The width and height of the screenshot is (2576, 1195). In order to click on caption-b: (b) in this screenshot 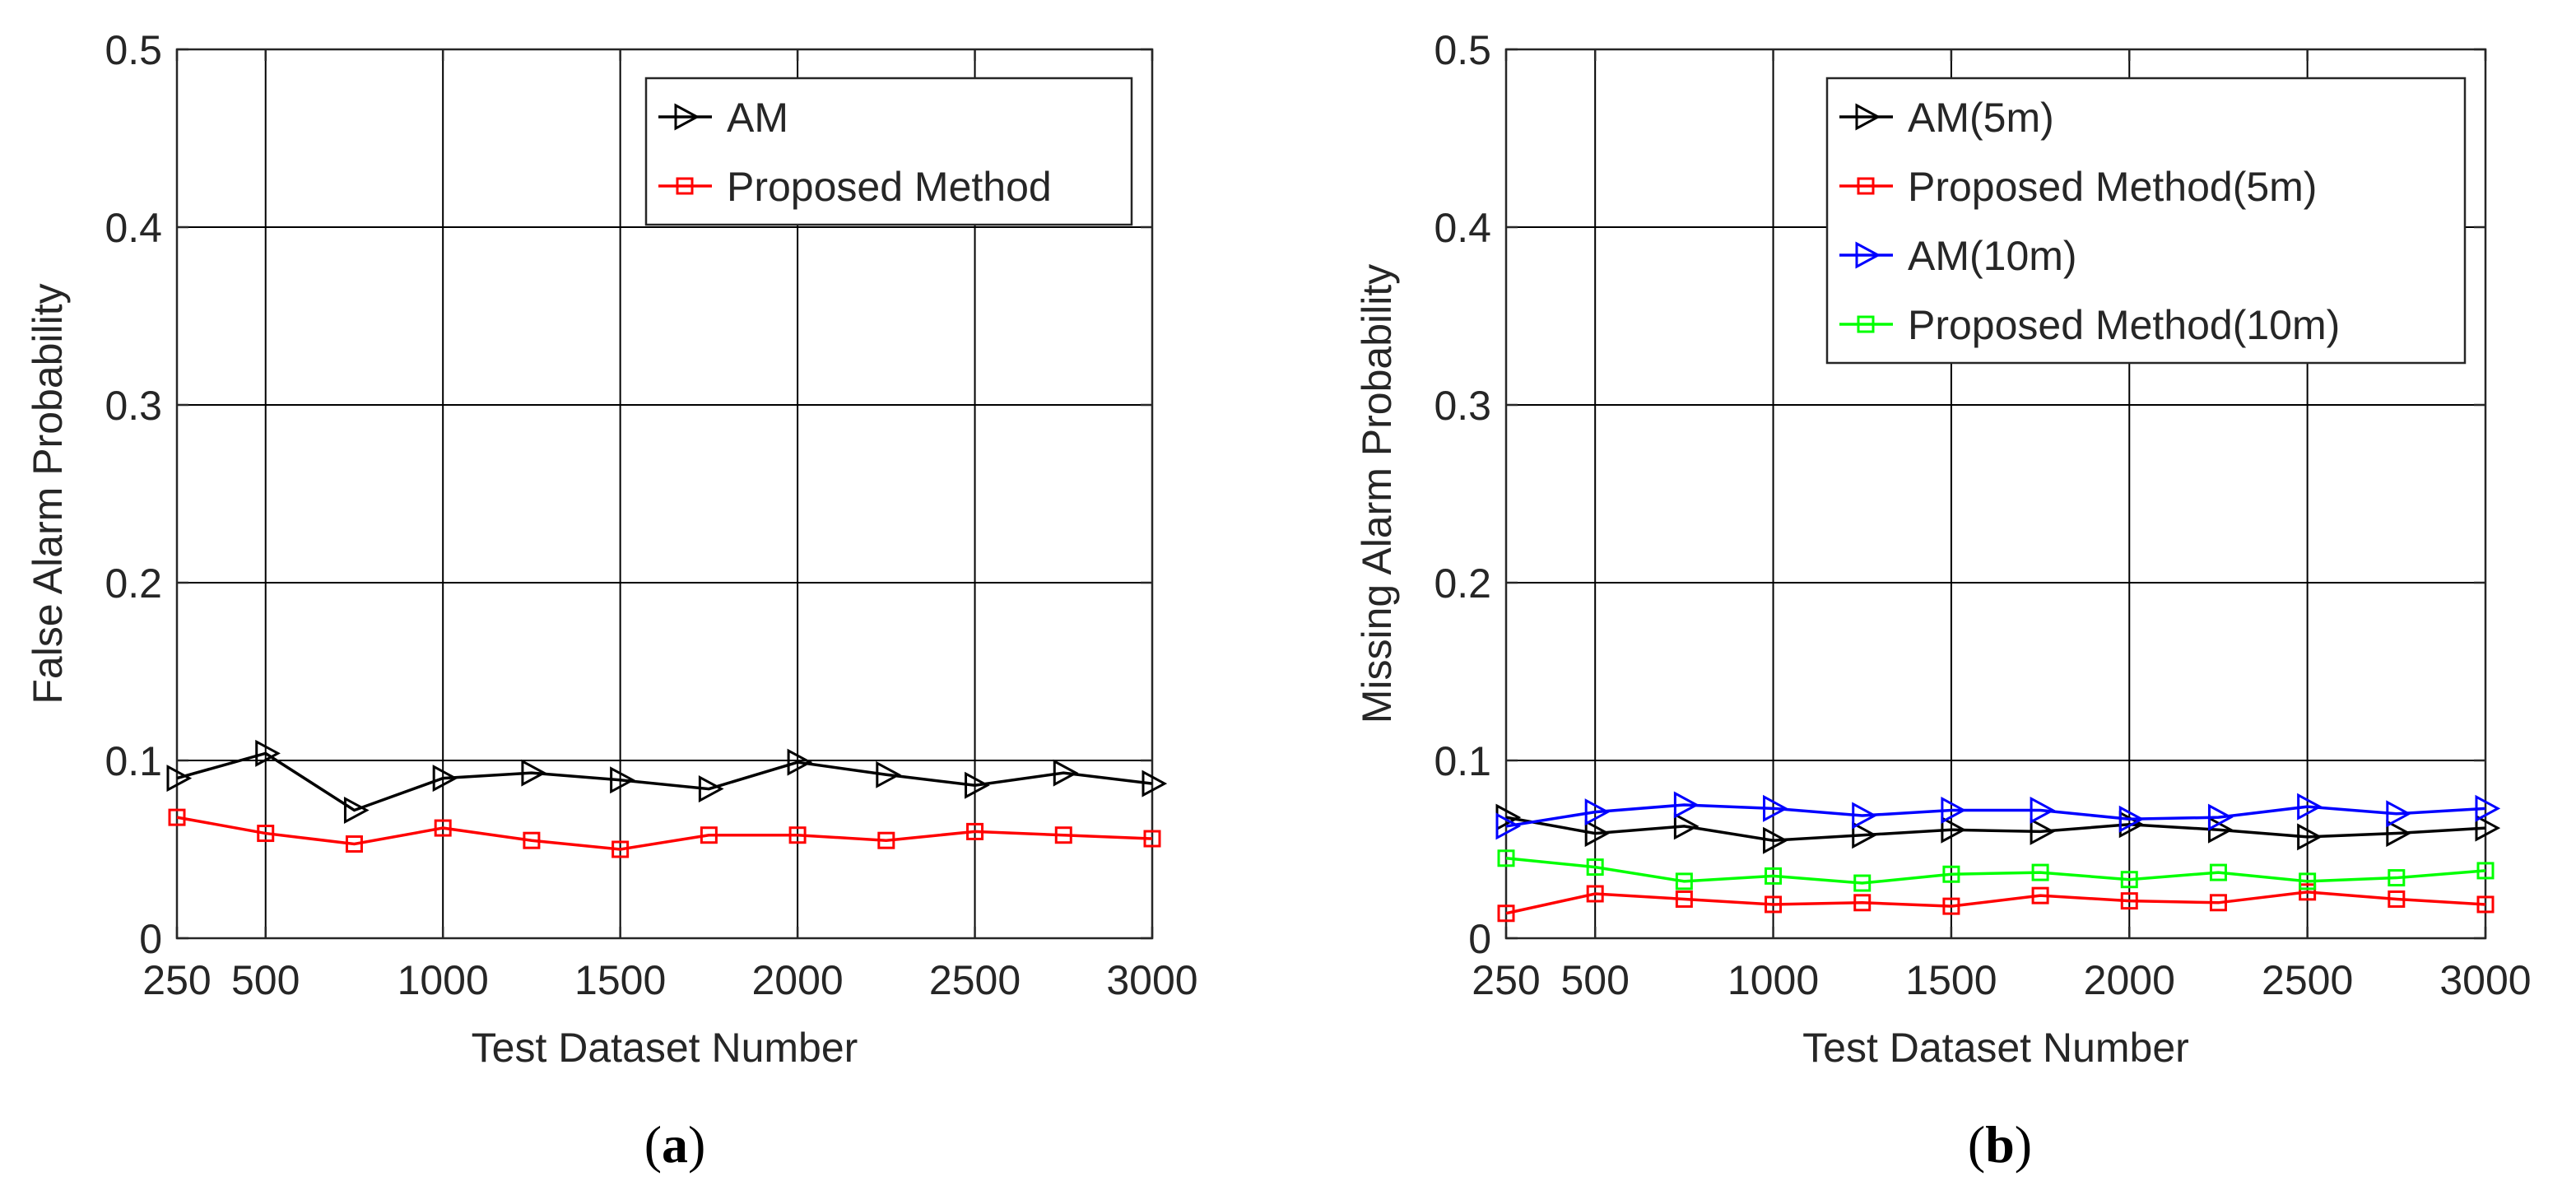, I will do `click(2000, 1144)`.